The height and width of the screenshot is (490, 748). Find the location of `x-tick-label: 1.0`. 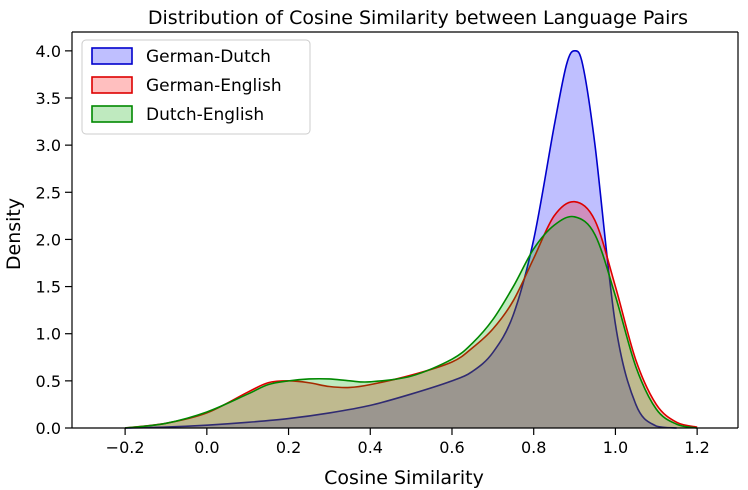

x-tick-label: 1.0 is located at coordinates (615, 447).